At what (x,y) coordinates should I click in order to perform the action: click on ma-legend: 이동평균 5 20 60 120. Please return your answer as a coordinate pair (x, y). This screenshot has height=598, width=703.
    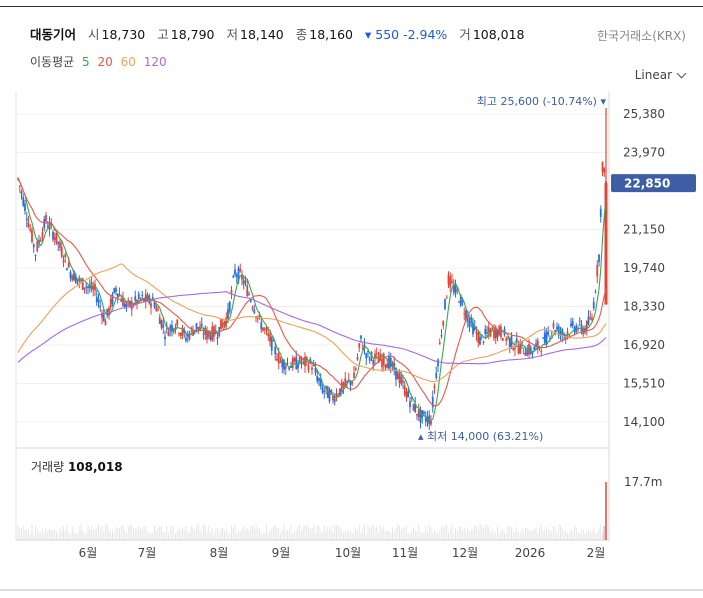
    Looking at the image, I should click on (100, 61).